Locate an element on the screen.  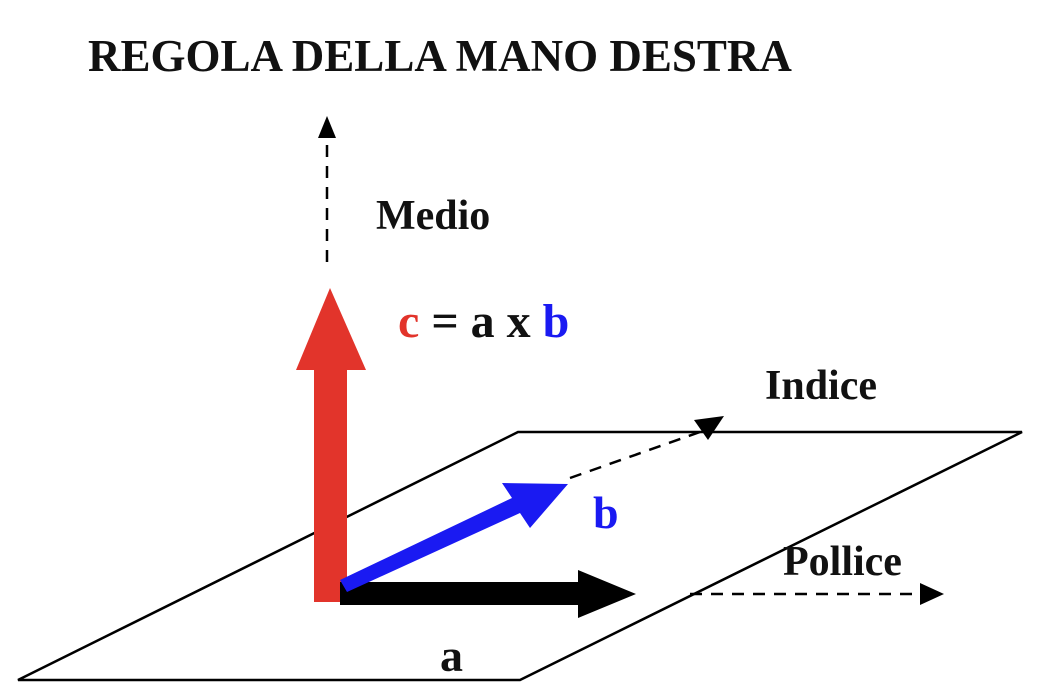
formula-equals: = is located at coordinates (445, 321).